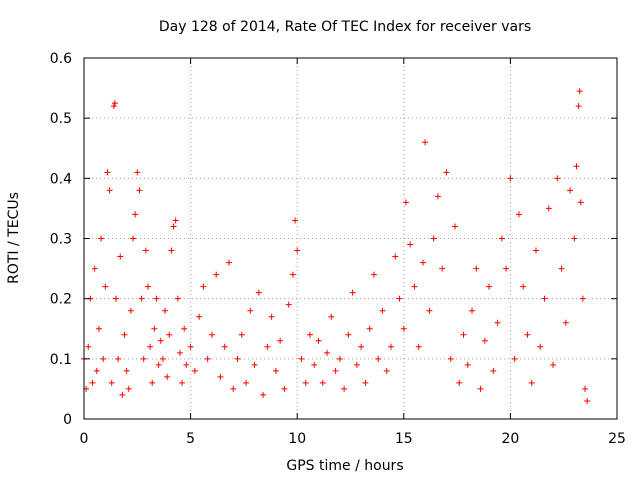 Image resolution: width=640 pixels, height=480 pixels. Describe the element at coordinates (61, 360) in the screenshot. I see `y-tick-label: 0.1` at that location.